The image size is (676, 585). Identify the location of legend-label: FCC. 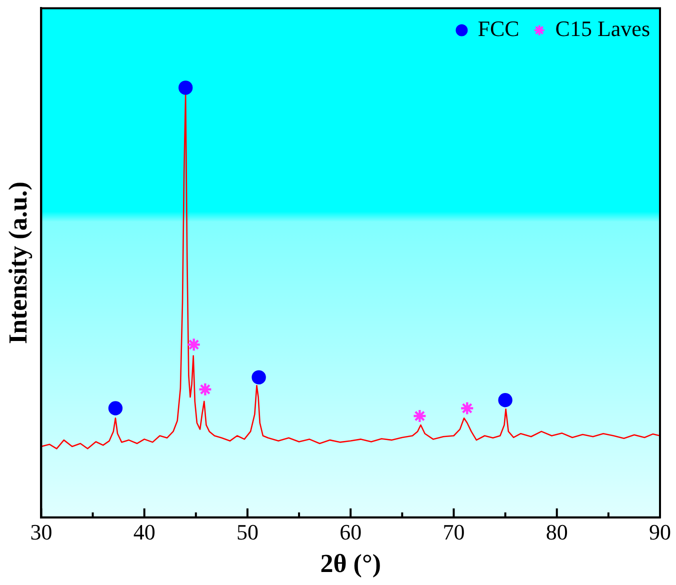
(499, 28).